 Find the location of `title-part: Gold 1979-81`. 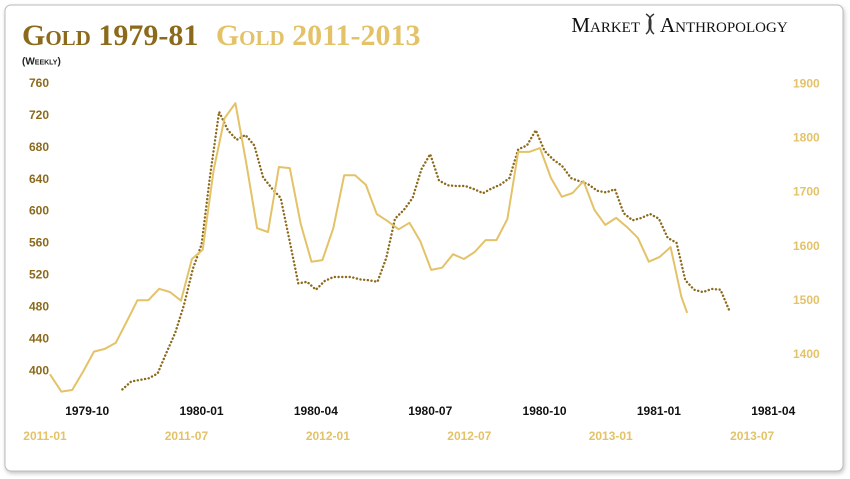

title-part: Gold 1979-81 is located at coordinates (110, 35).